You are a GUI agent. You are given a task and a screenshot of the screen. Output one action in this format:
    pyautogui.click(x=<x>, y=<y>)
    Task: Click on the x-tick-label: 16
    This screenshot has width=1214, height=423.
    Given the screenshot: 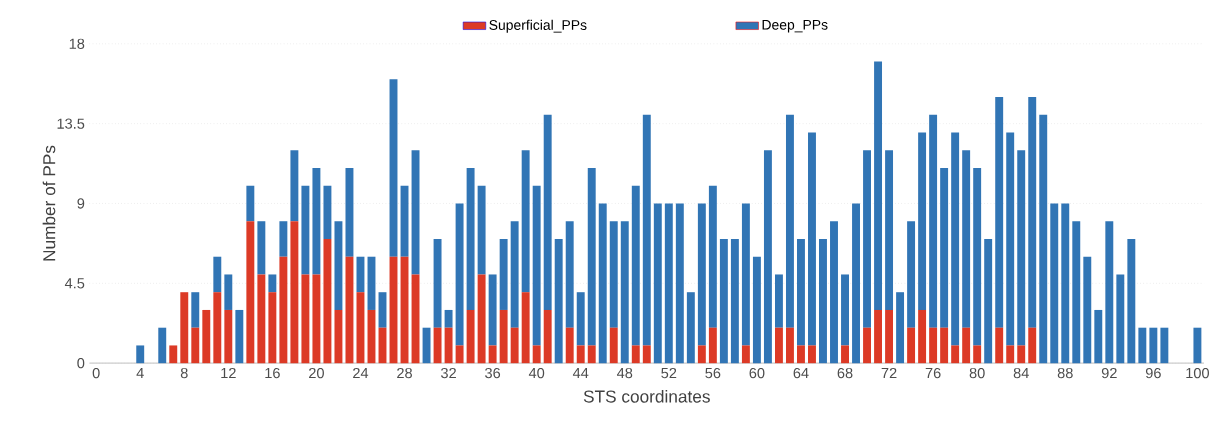 What is the action you would take?
    pyautogui.click(x=272, y=373)
    